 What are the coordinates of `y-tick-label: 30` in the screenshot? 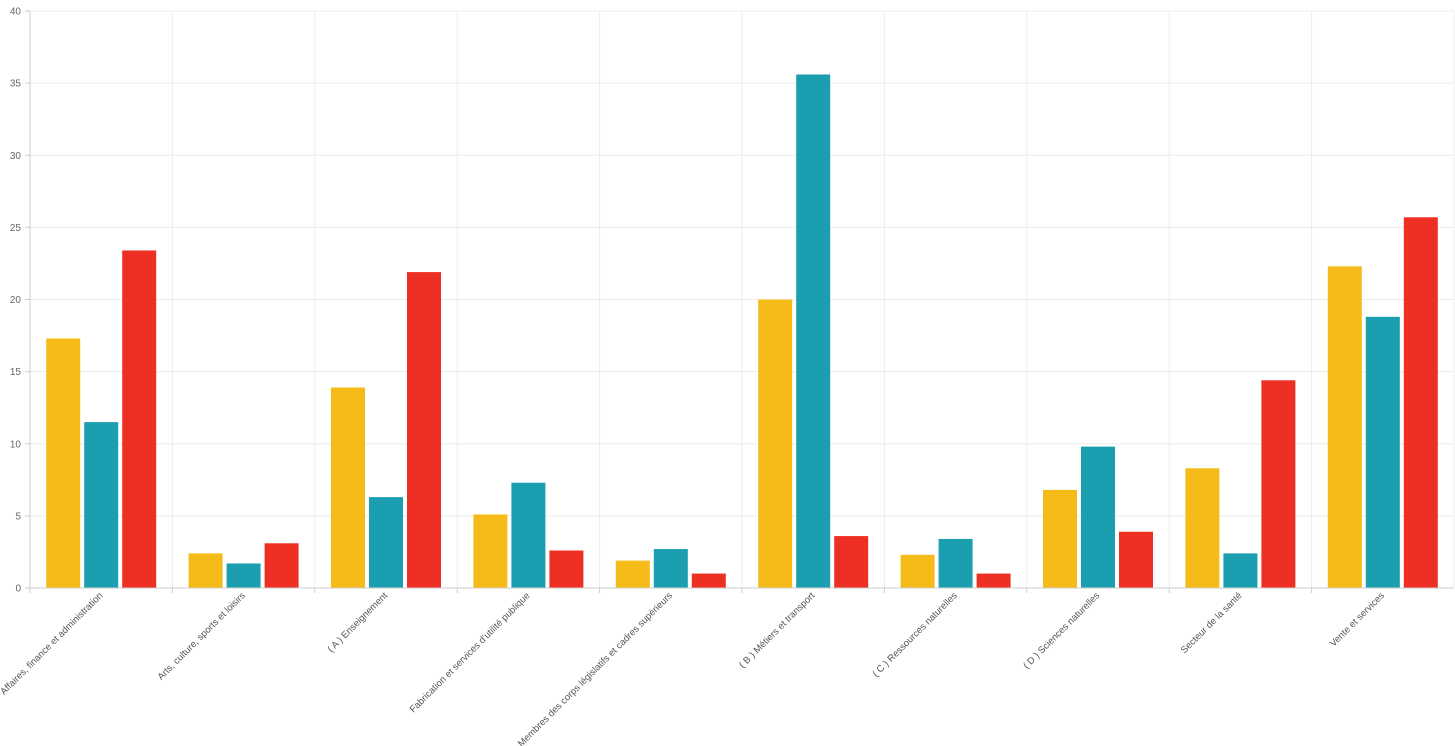 It's located at (16, 156).